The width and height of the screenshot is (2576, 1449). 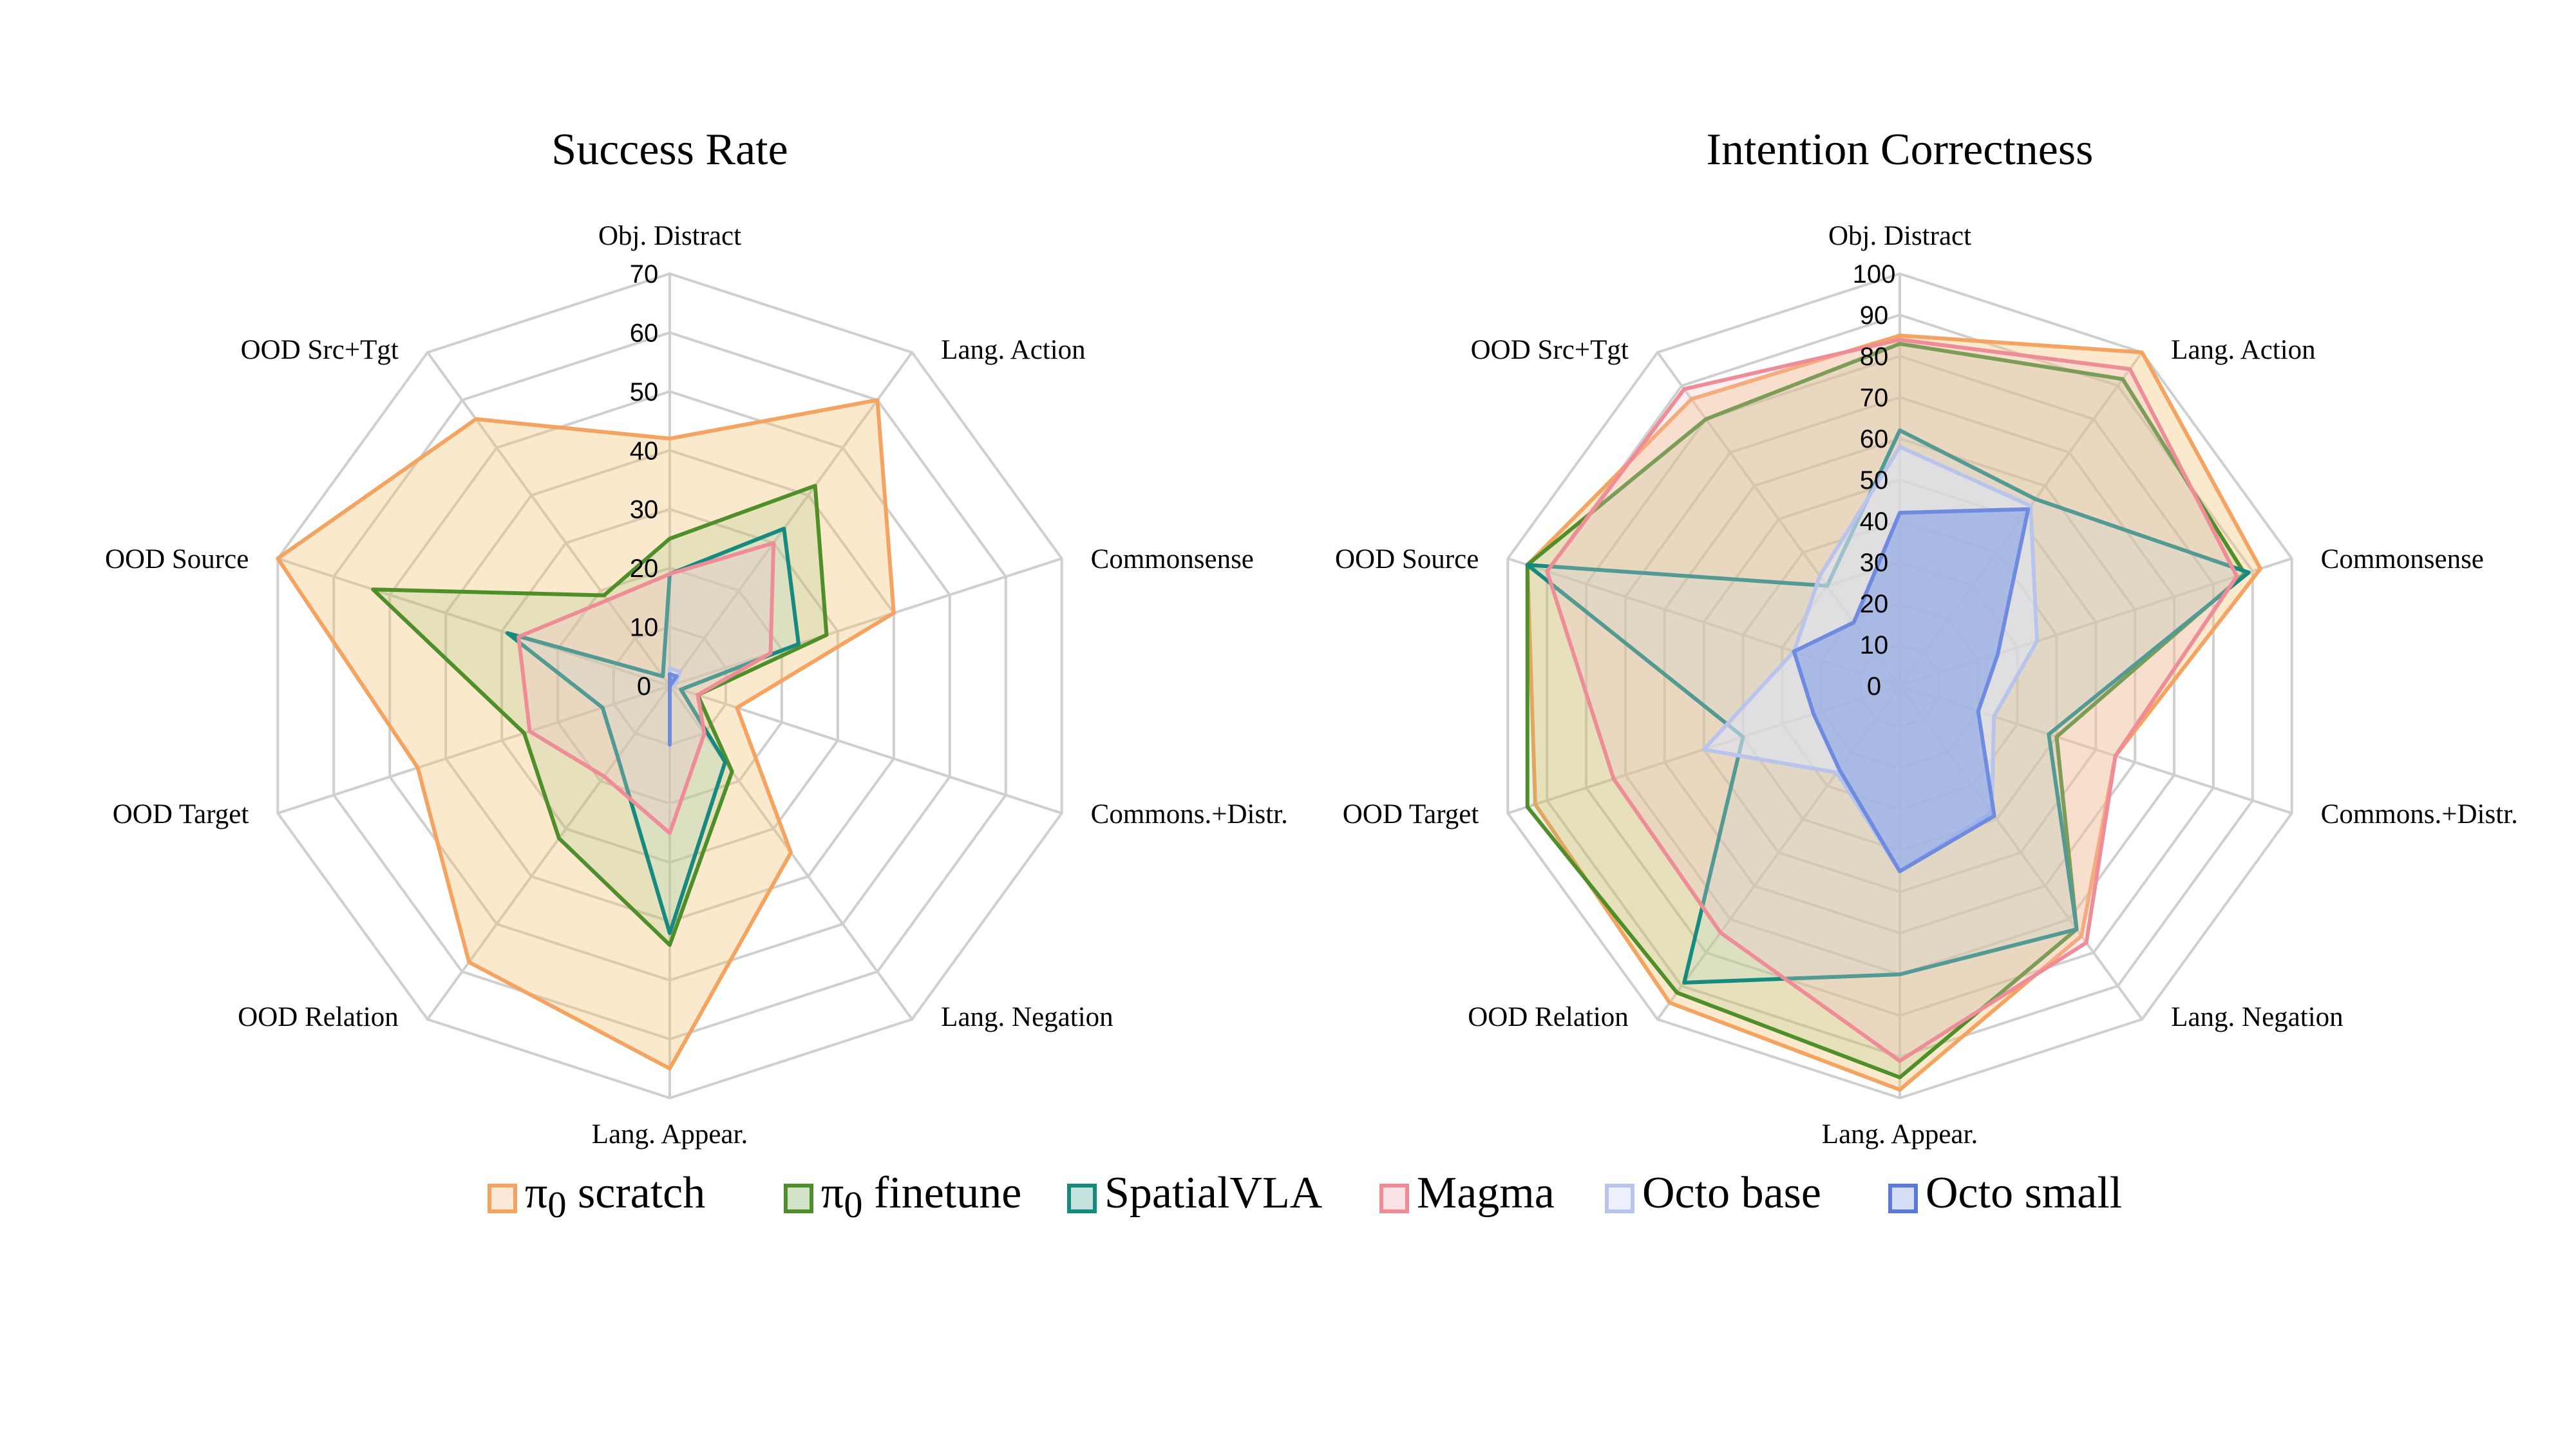 I want to click on legend-label: π0 finetune, so click(x=921, y=1197).